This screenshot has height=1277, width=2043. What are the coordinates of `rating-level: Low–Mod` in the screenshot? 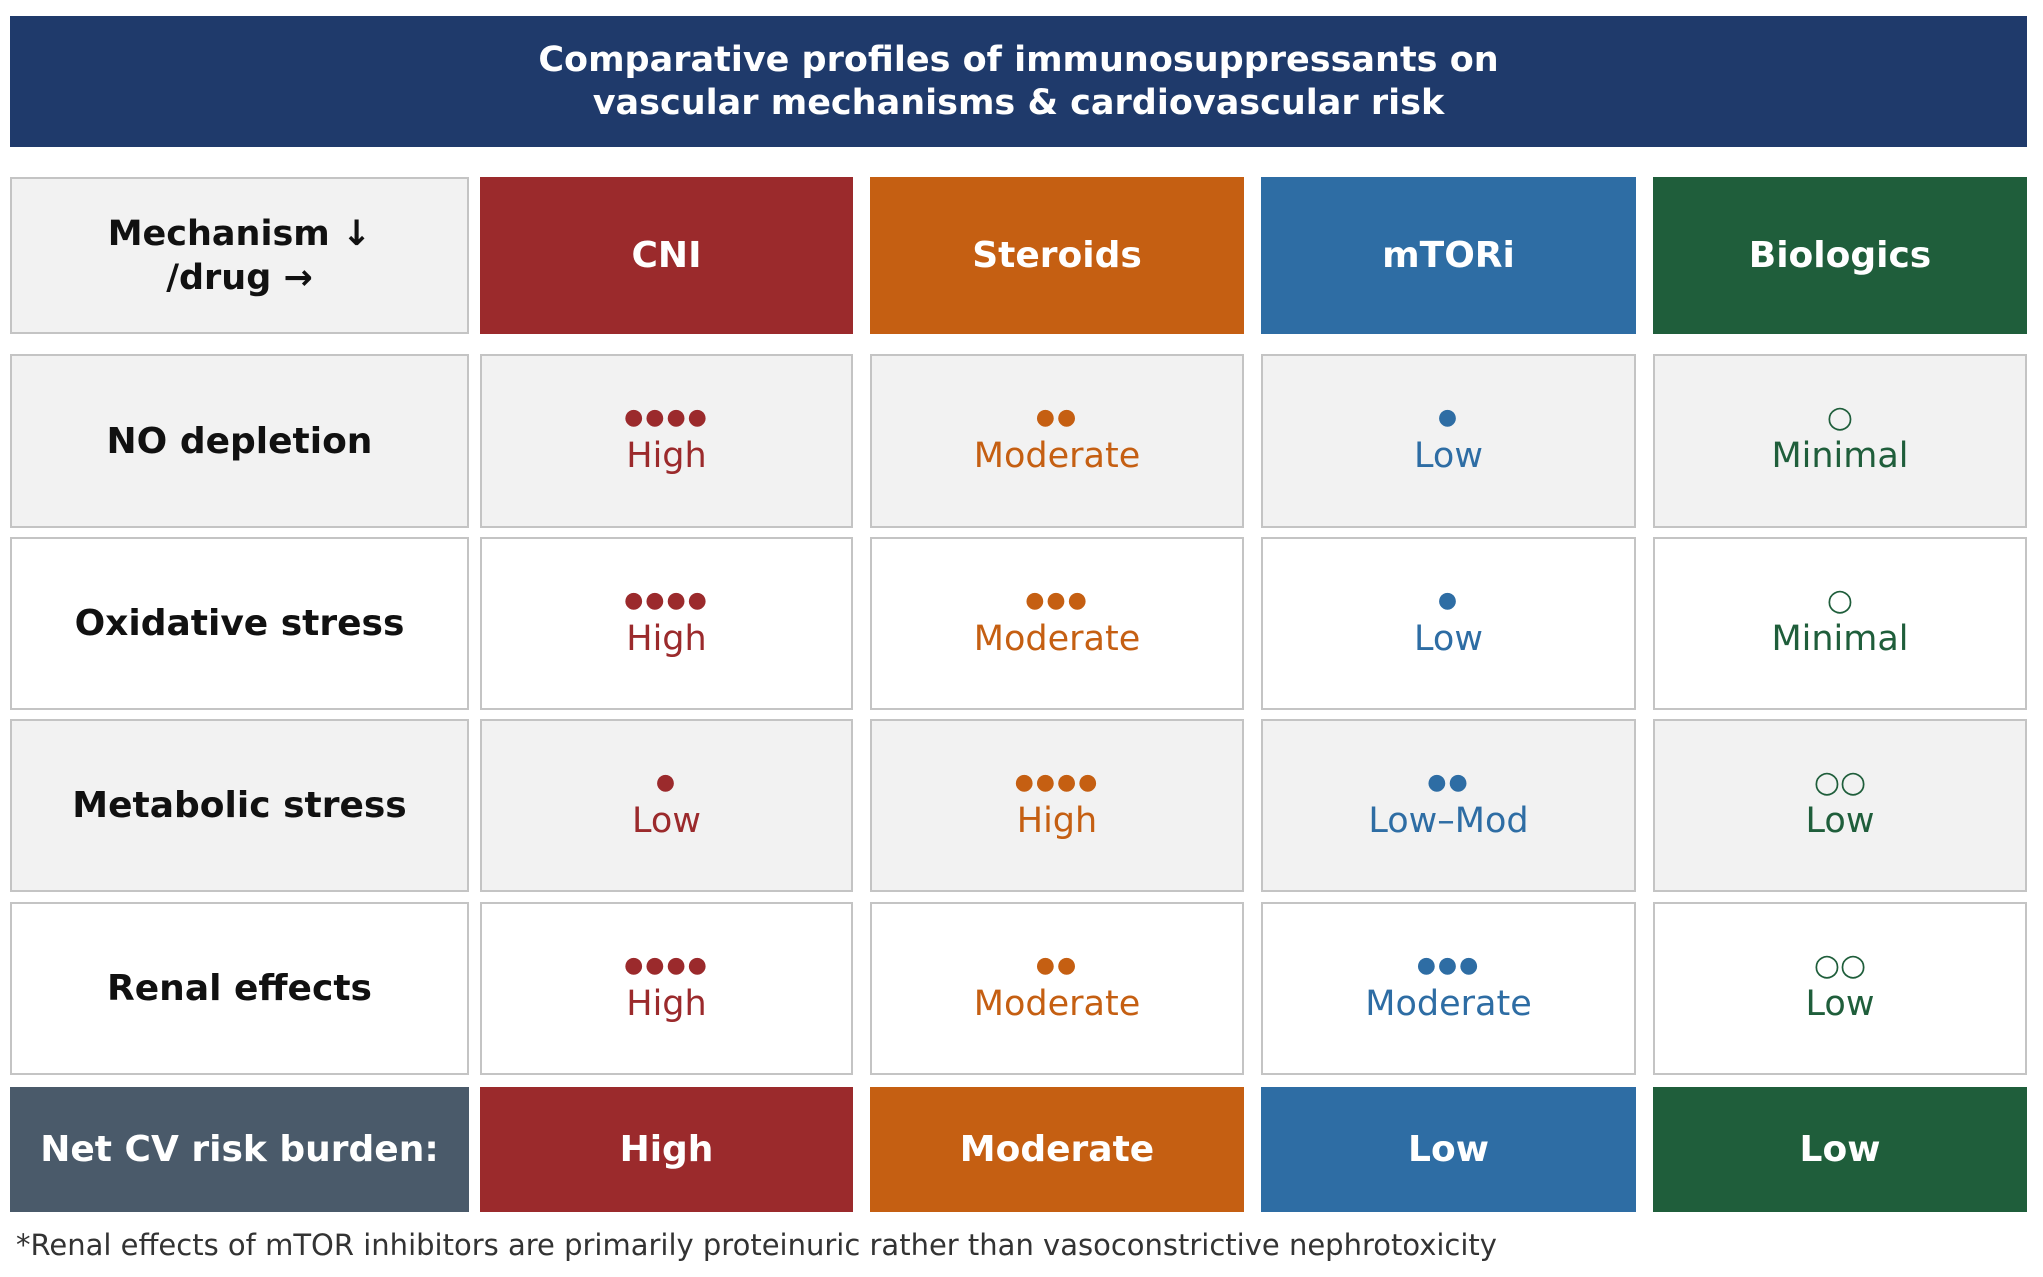 It's located at (1448, 820).